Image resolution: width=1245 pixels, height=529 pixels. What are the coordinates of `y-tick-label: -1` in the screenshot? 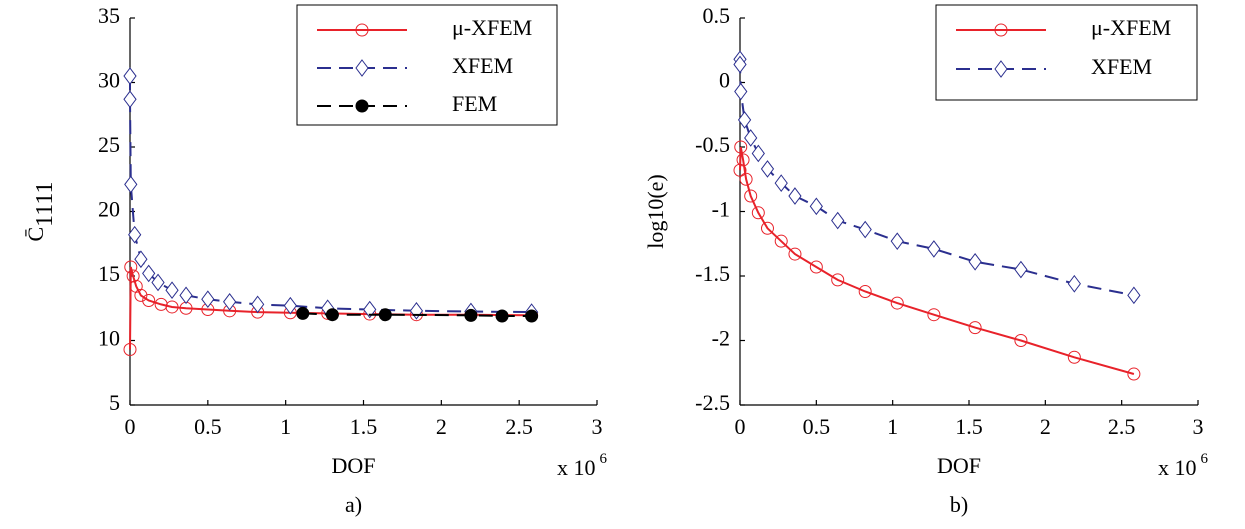 It's located at (721, 209).